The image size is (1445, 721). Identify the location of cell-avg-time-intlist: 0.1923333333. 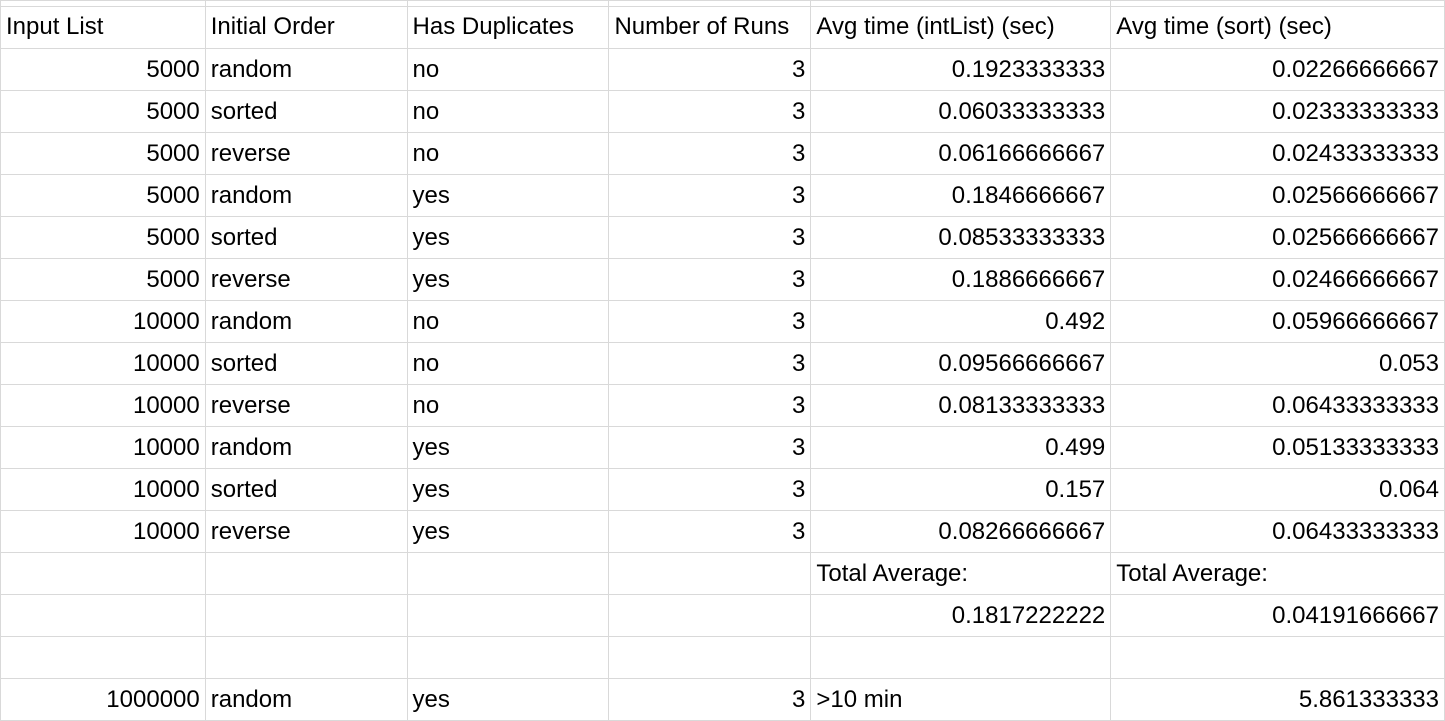
(961, 69).